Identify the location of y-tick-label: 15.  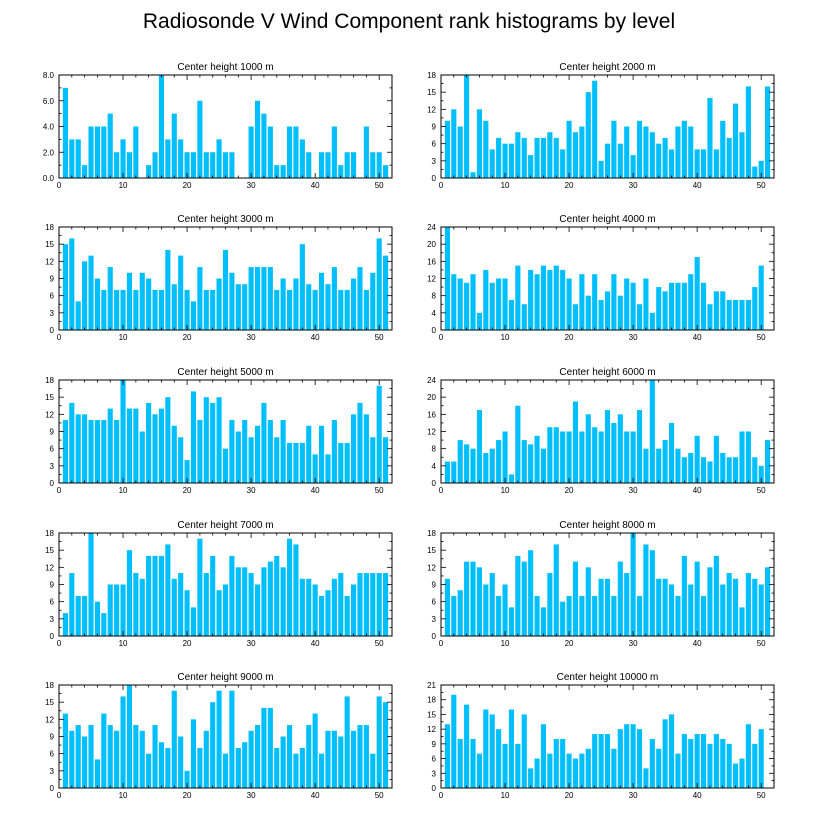
(49, 550).